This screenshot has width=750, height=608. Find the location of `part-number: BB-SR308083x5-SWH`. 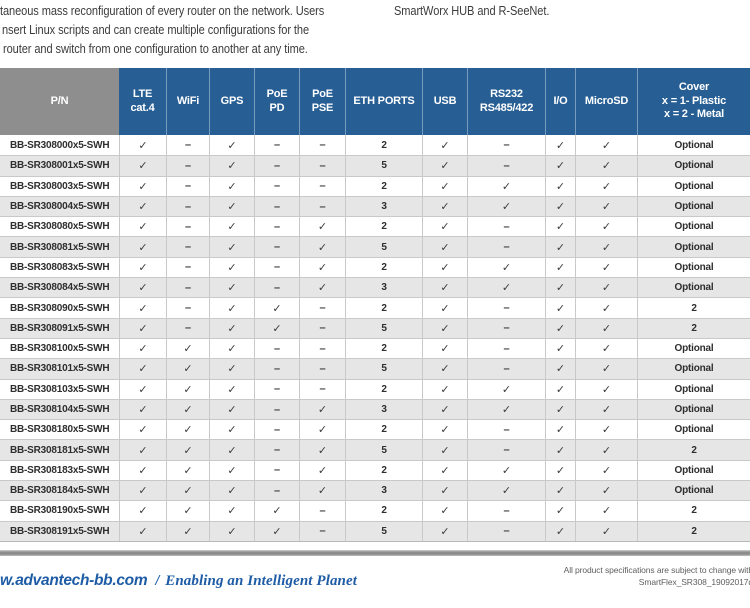

part-number: BB-SR308083x5-SWH is located at coordinates (60, 267).